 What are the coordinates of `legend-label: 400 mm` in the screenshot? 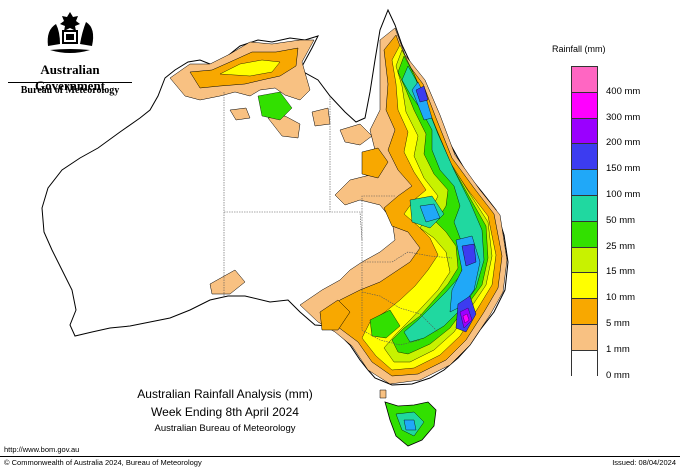 It's located at (623, 91).